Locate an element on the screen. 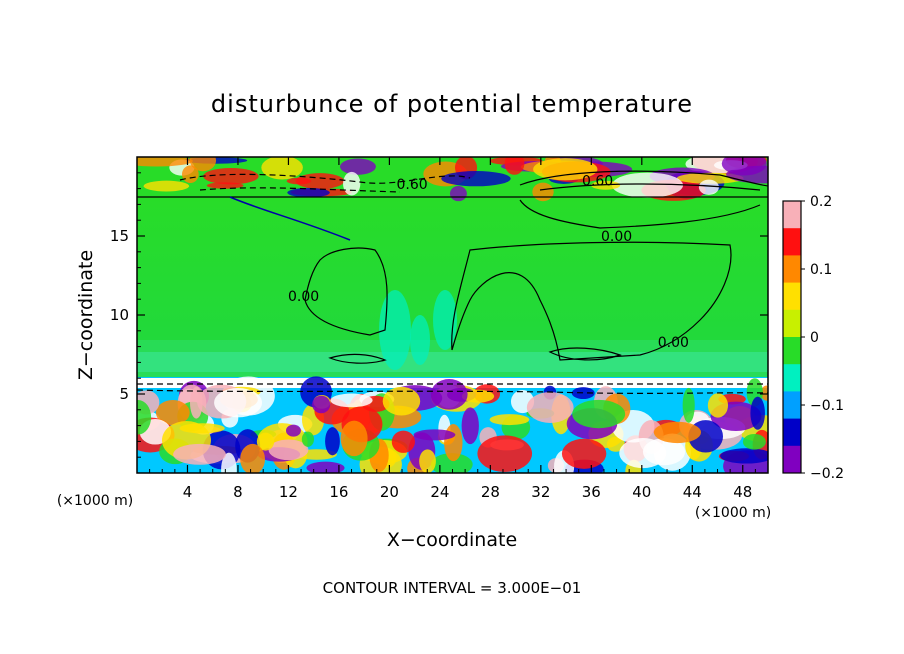  z-tick-label: 15 is located at coordinates (119, 236).